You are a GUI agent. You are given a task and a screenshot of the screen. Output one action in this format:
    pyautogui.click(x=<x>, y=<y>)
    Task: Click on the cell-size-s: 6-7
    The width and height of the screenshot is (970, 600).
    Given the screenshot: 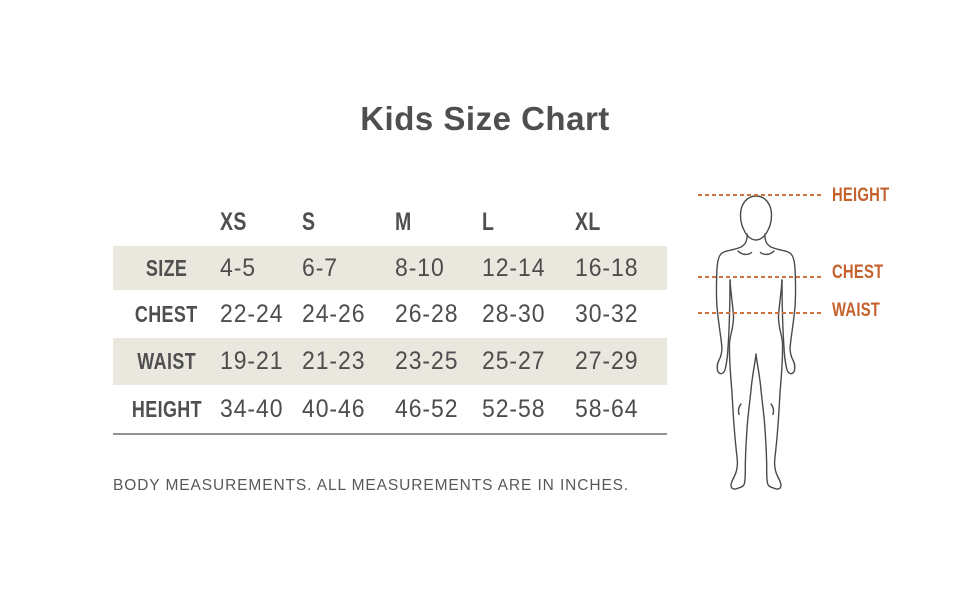 What is the action you would take?
    pyautogui.click(x=320, y=267)
    